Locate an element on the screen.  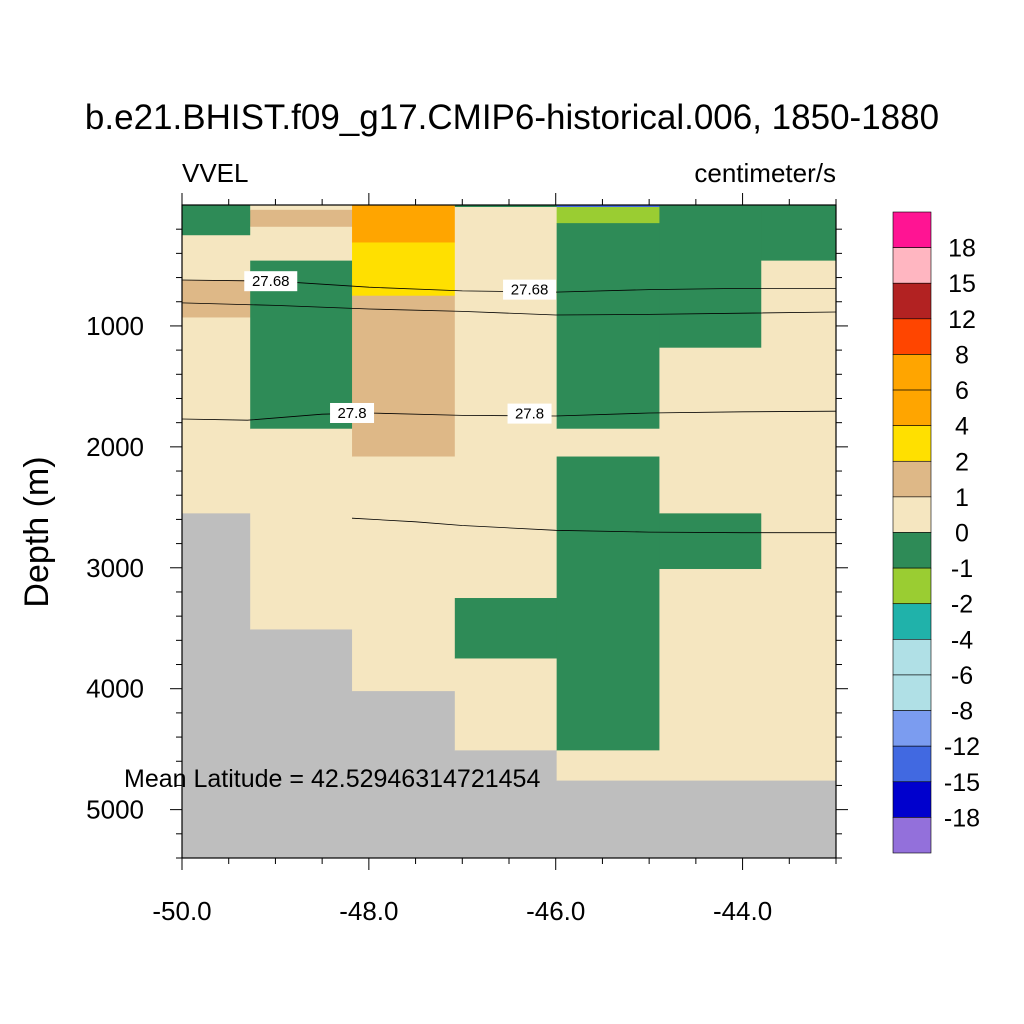
x-tick-label: -50.0 is located at coordinates (181, 911).